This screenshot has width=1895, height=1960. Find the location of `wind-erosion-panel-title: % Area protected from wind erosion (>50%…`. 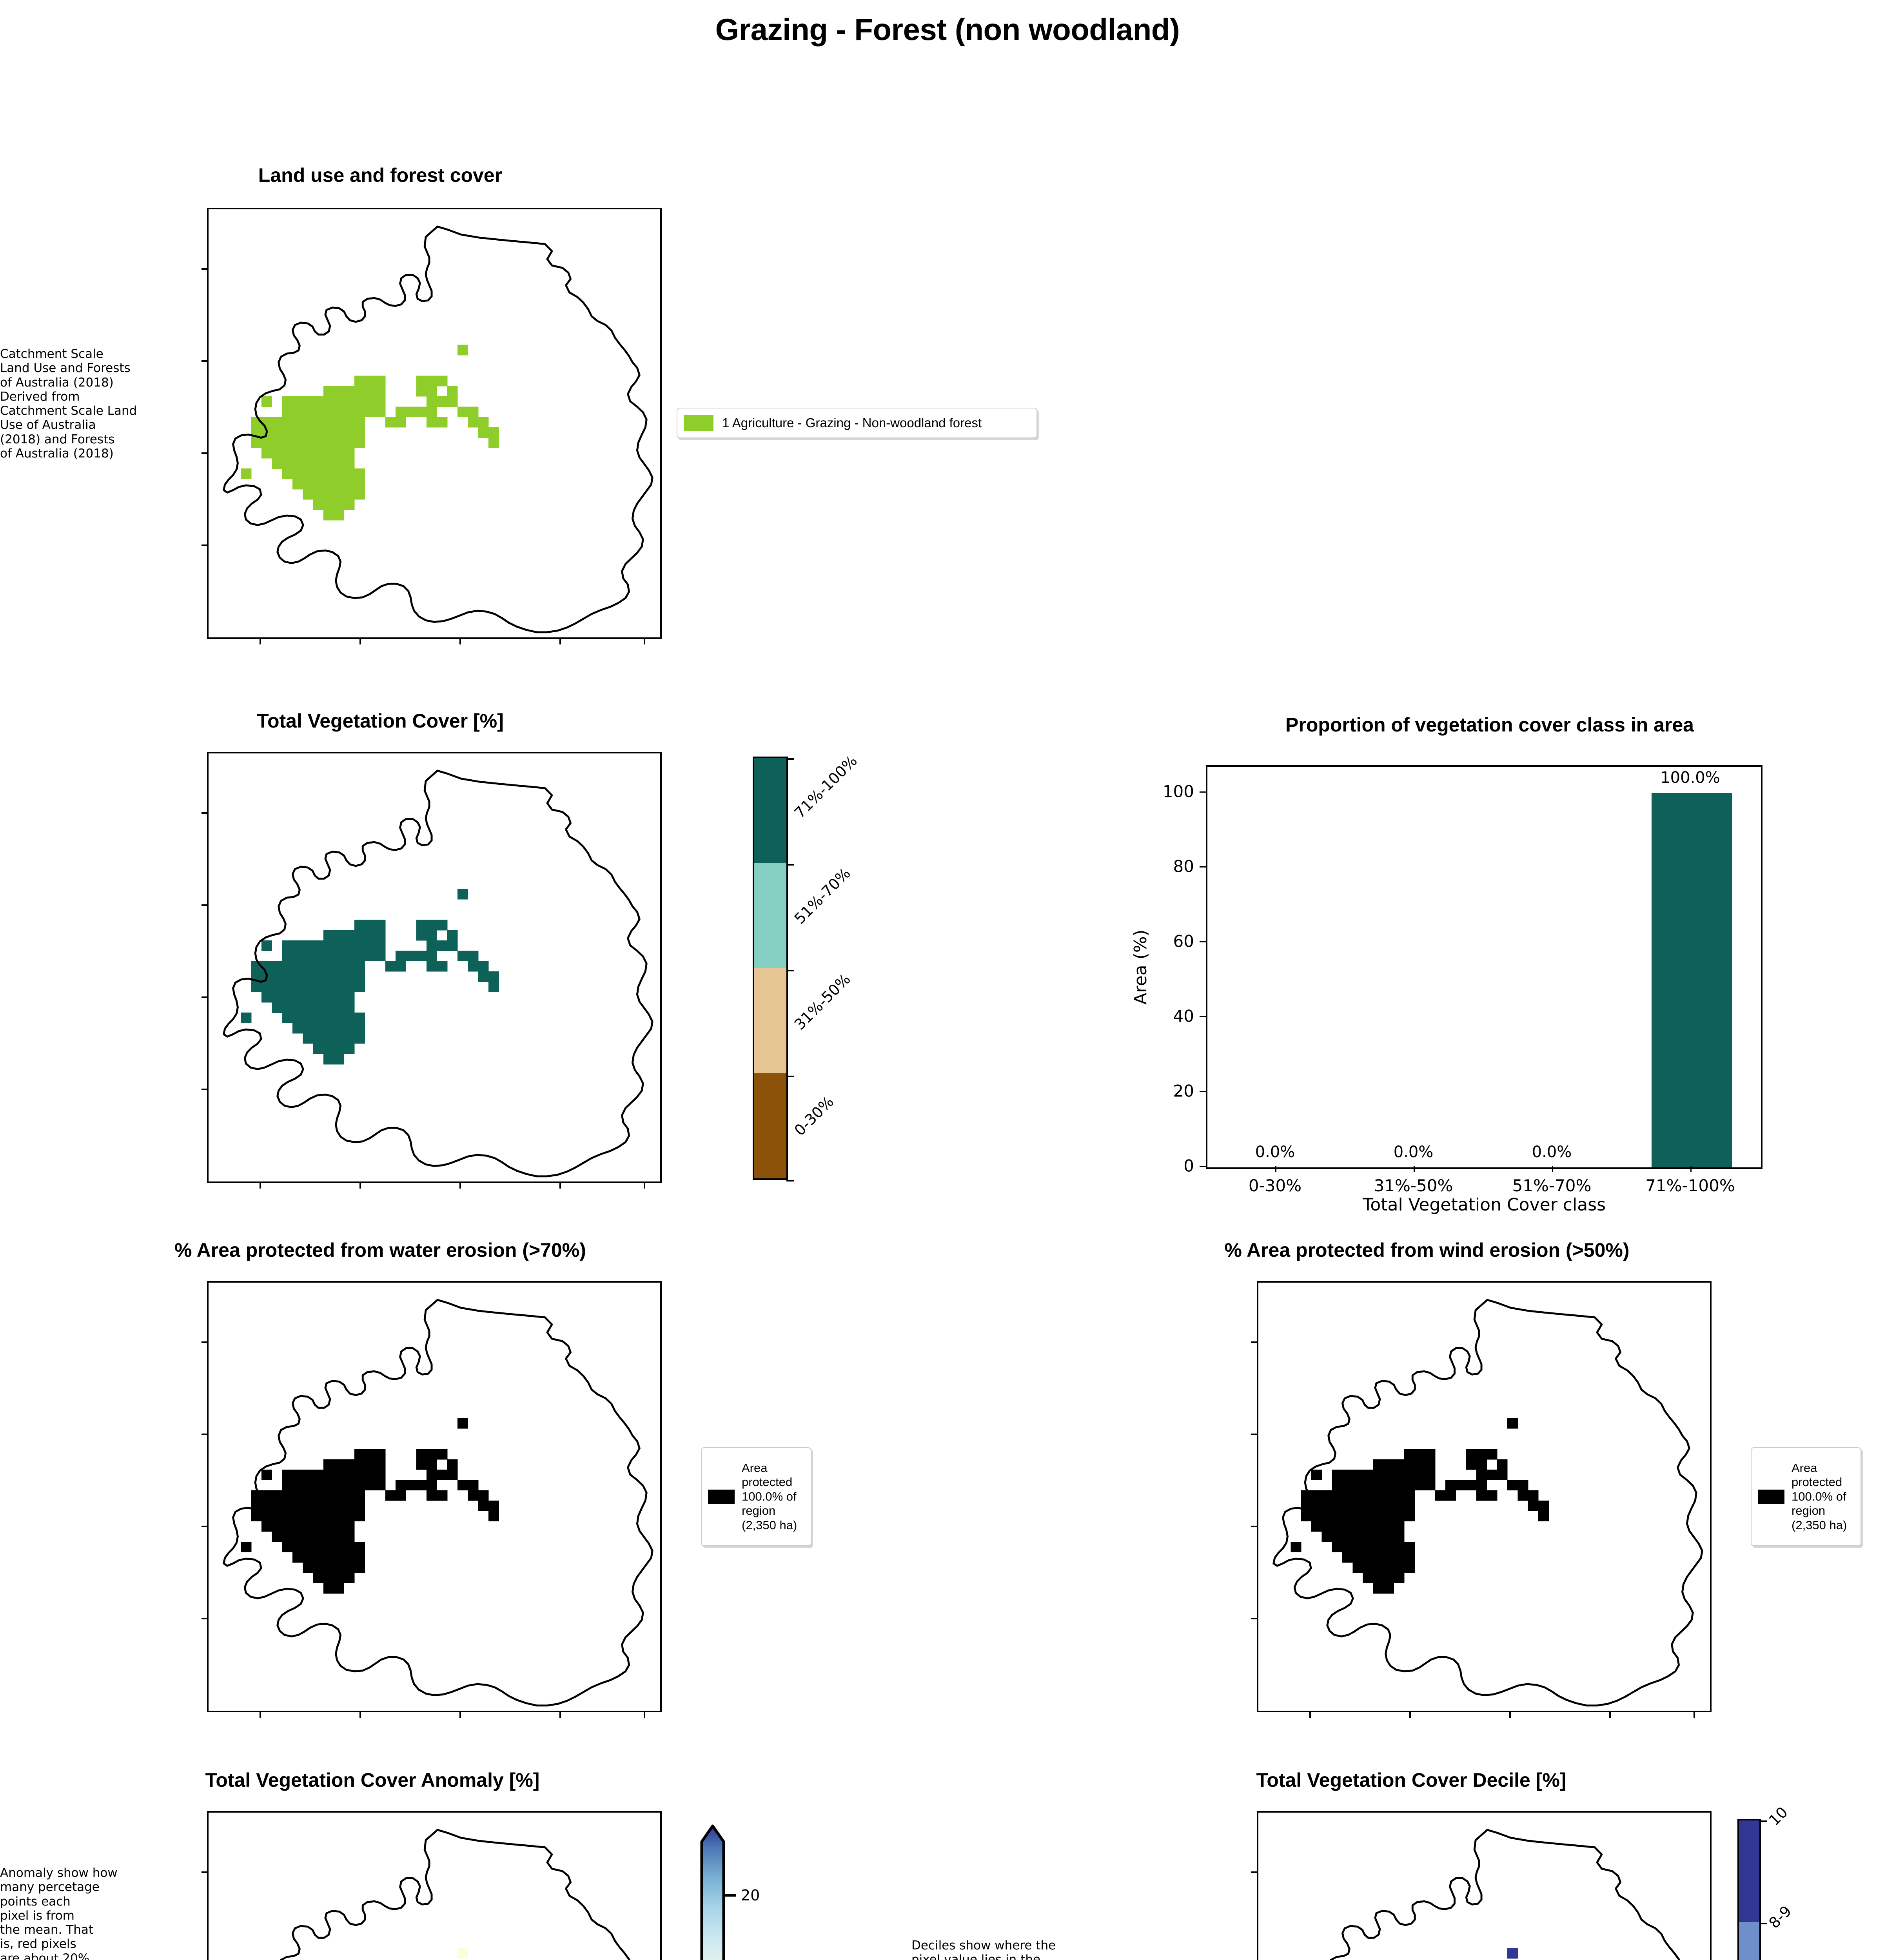

wind-erosion-panel-title: % Area protected from wind erosion (>50%… is located at coordinates (1427, 1250).